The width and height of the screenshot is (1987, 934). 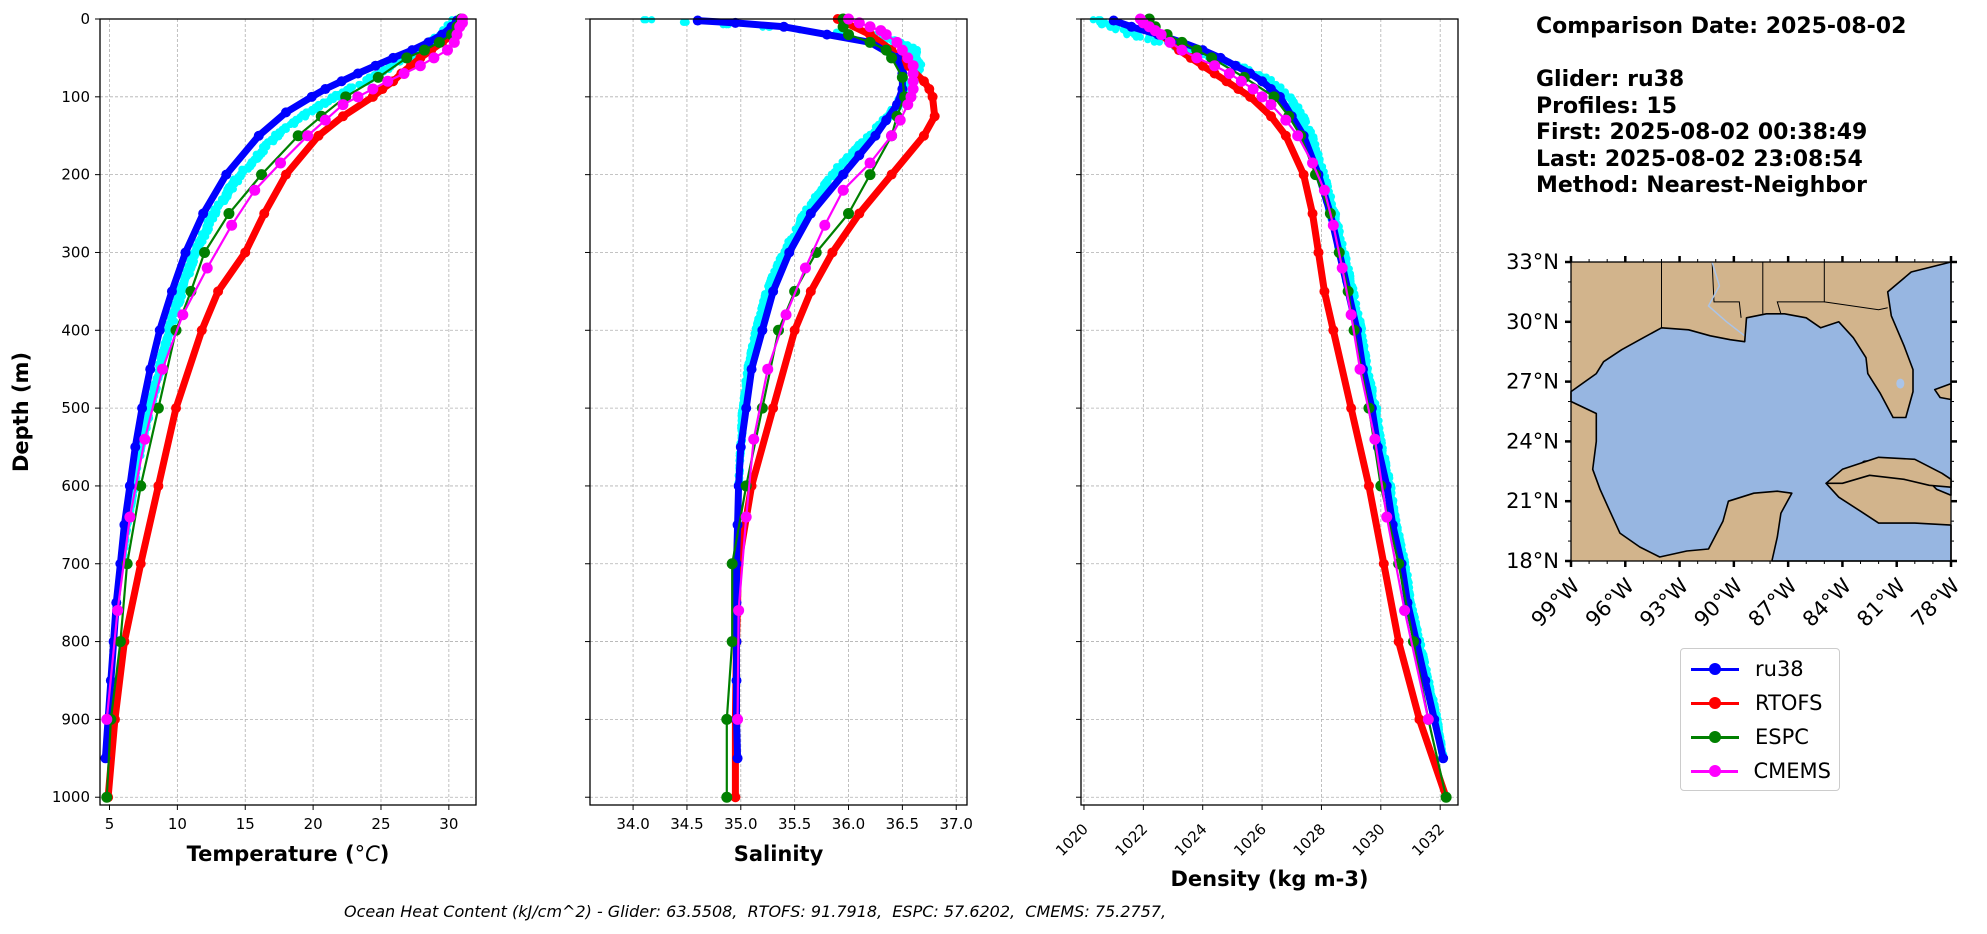 I want to click on x-tick-label: 1032, so click(x=1428, y=840).